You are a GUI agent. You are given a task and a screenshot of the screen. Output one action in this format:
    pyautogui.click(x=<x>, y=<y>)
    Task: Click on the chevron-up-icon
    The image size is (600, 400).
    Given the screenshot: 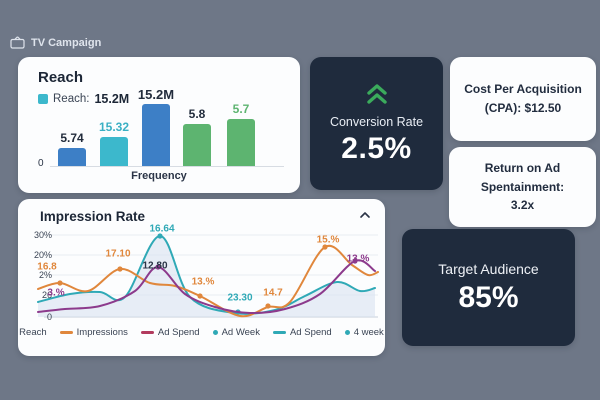 What is the action you would take?
    pyautogui.click(x=365, y=215)
    